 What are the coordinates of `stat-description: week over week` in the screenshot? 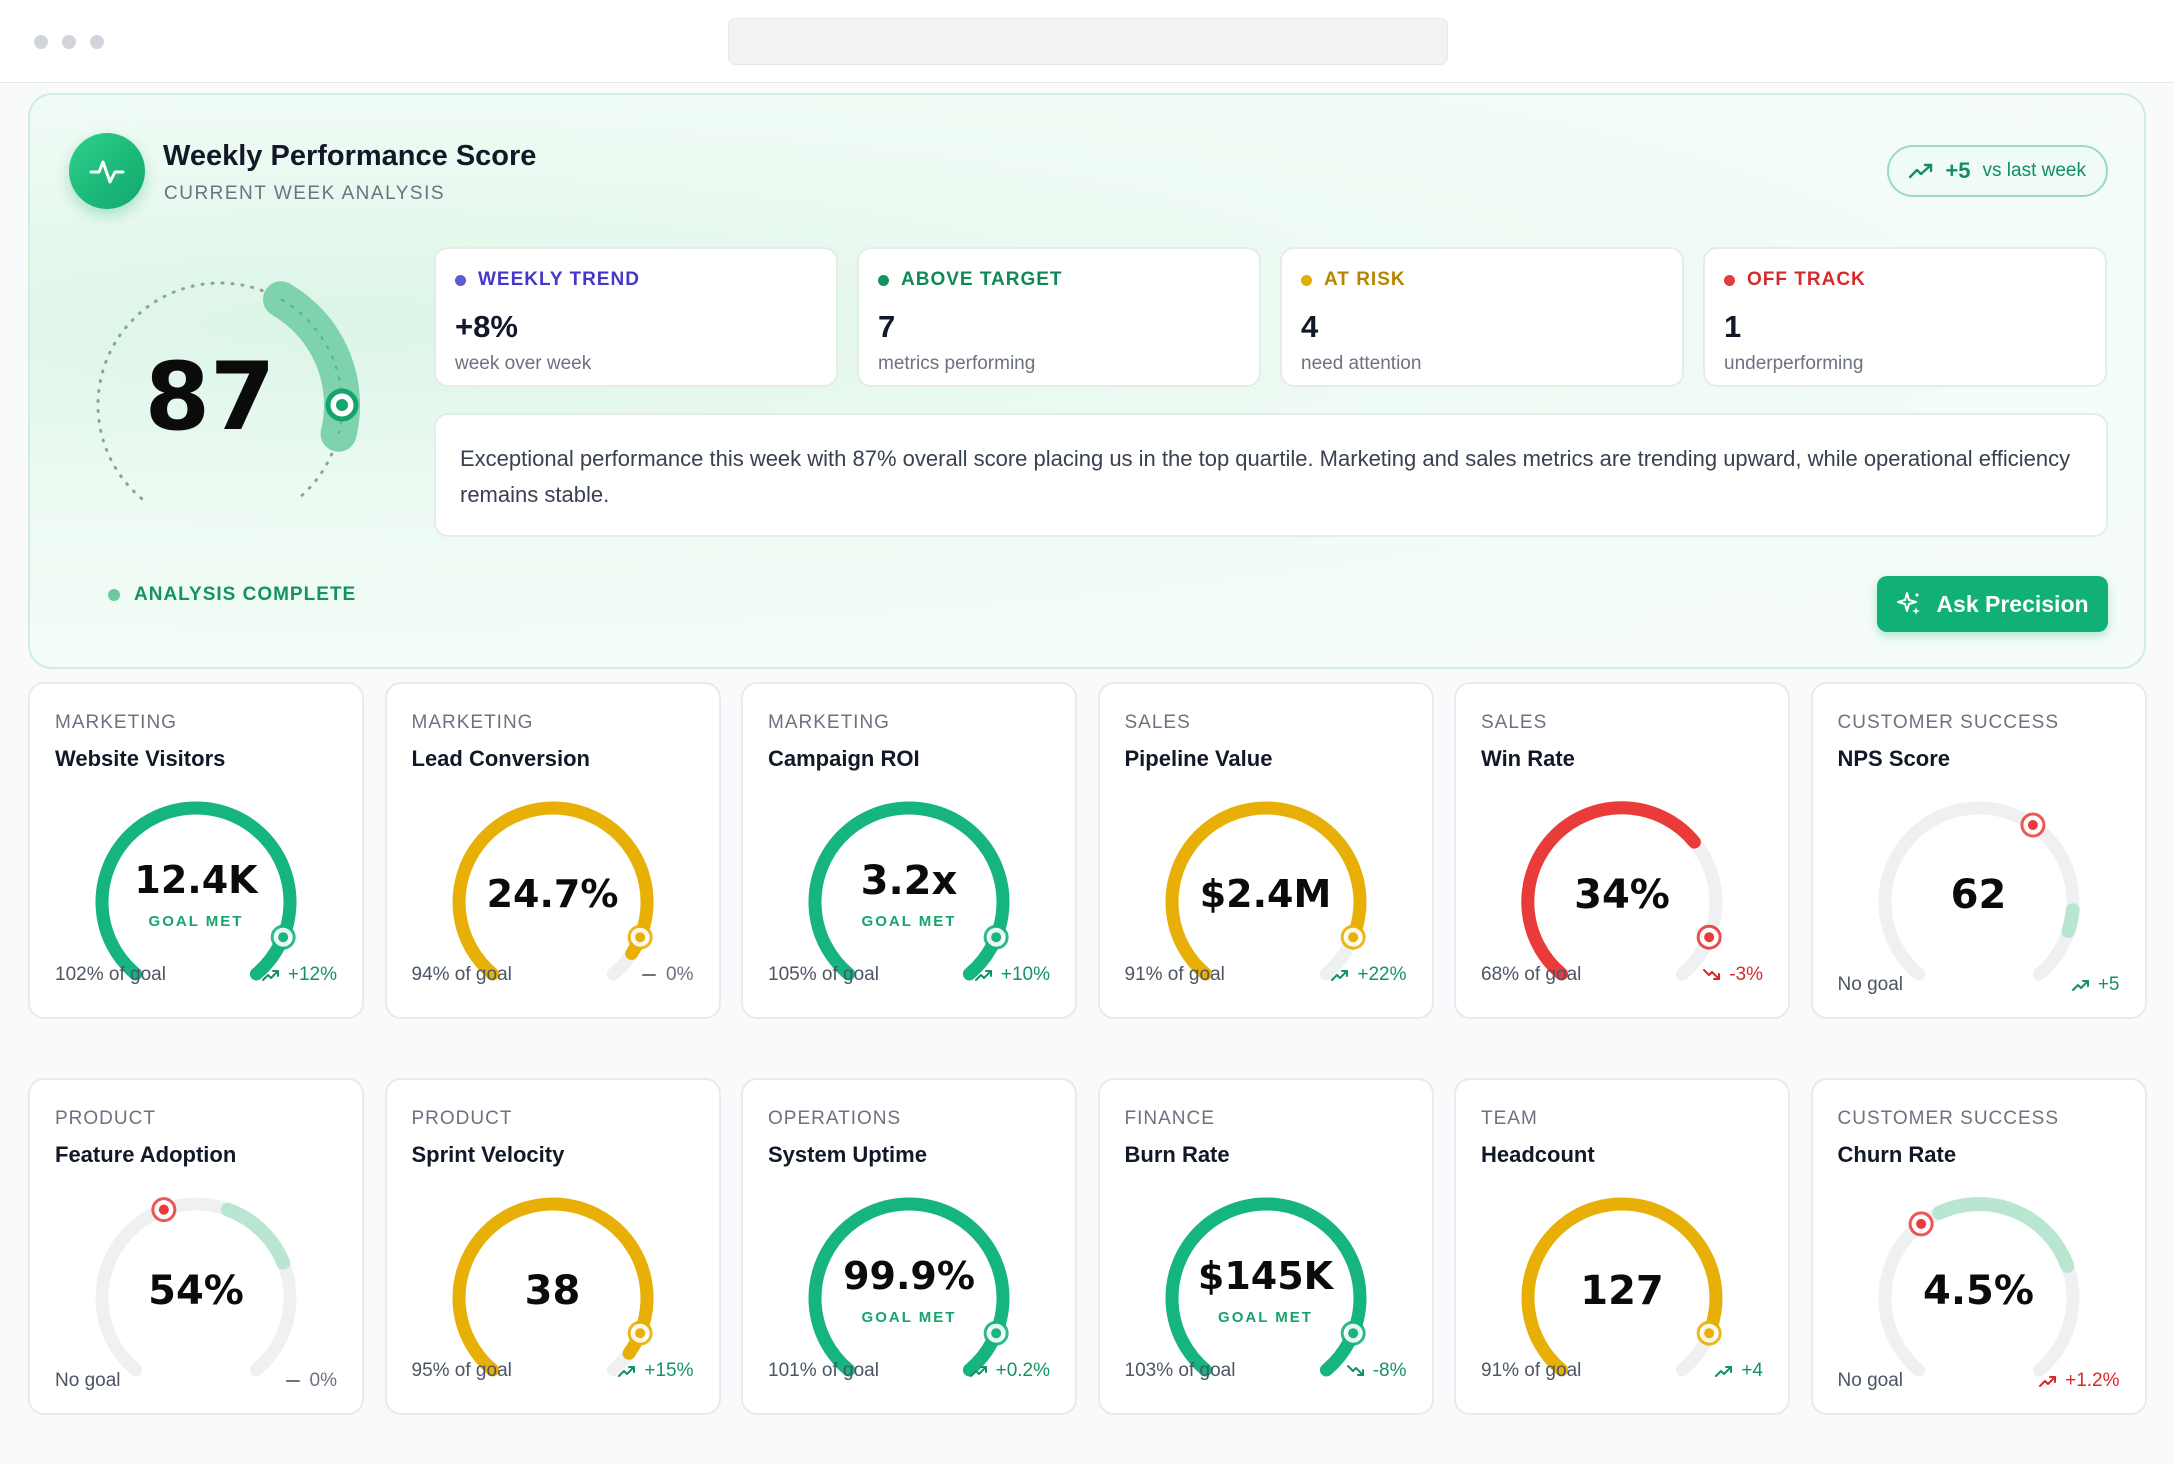 It's located at (523, 363).